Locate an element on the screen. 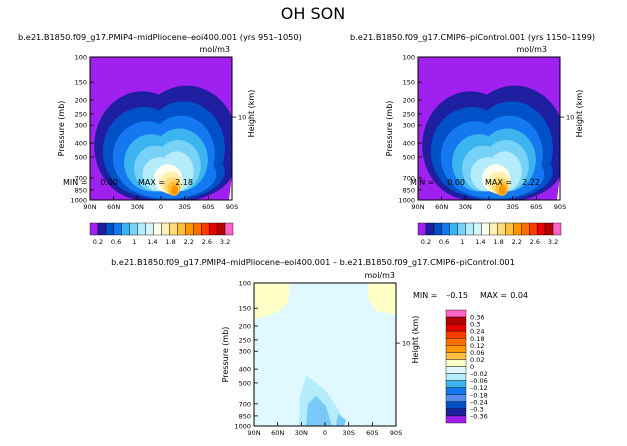 The width and height of the screenshot is (627, 446). colorbar-label: 0.3 is located at coordinates (475, 325).